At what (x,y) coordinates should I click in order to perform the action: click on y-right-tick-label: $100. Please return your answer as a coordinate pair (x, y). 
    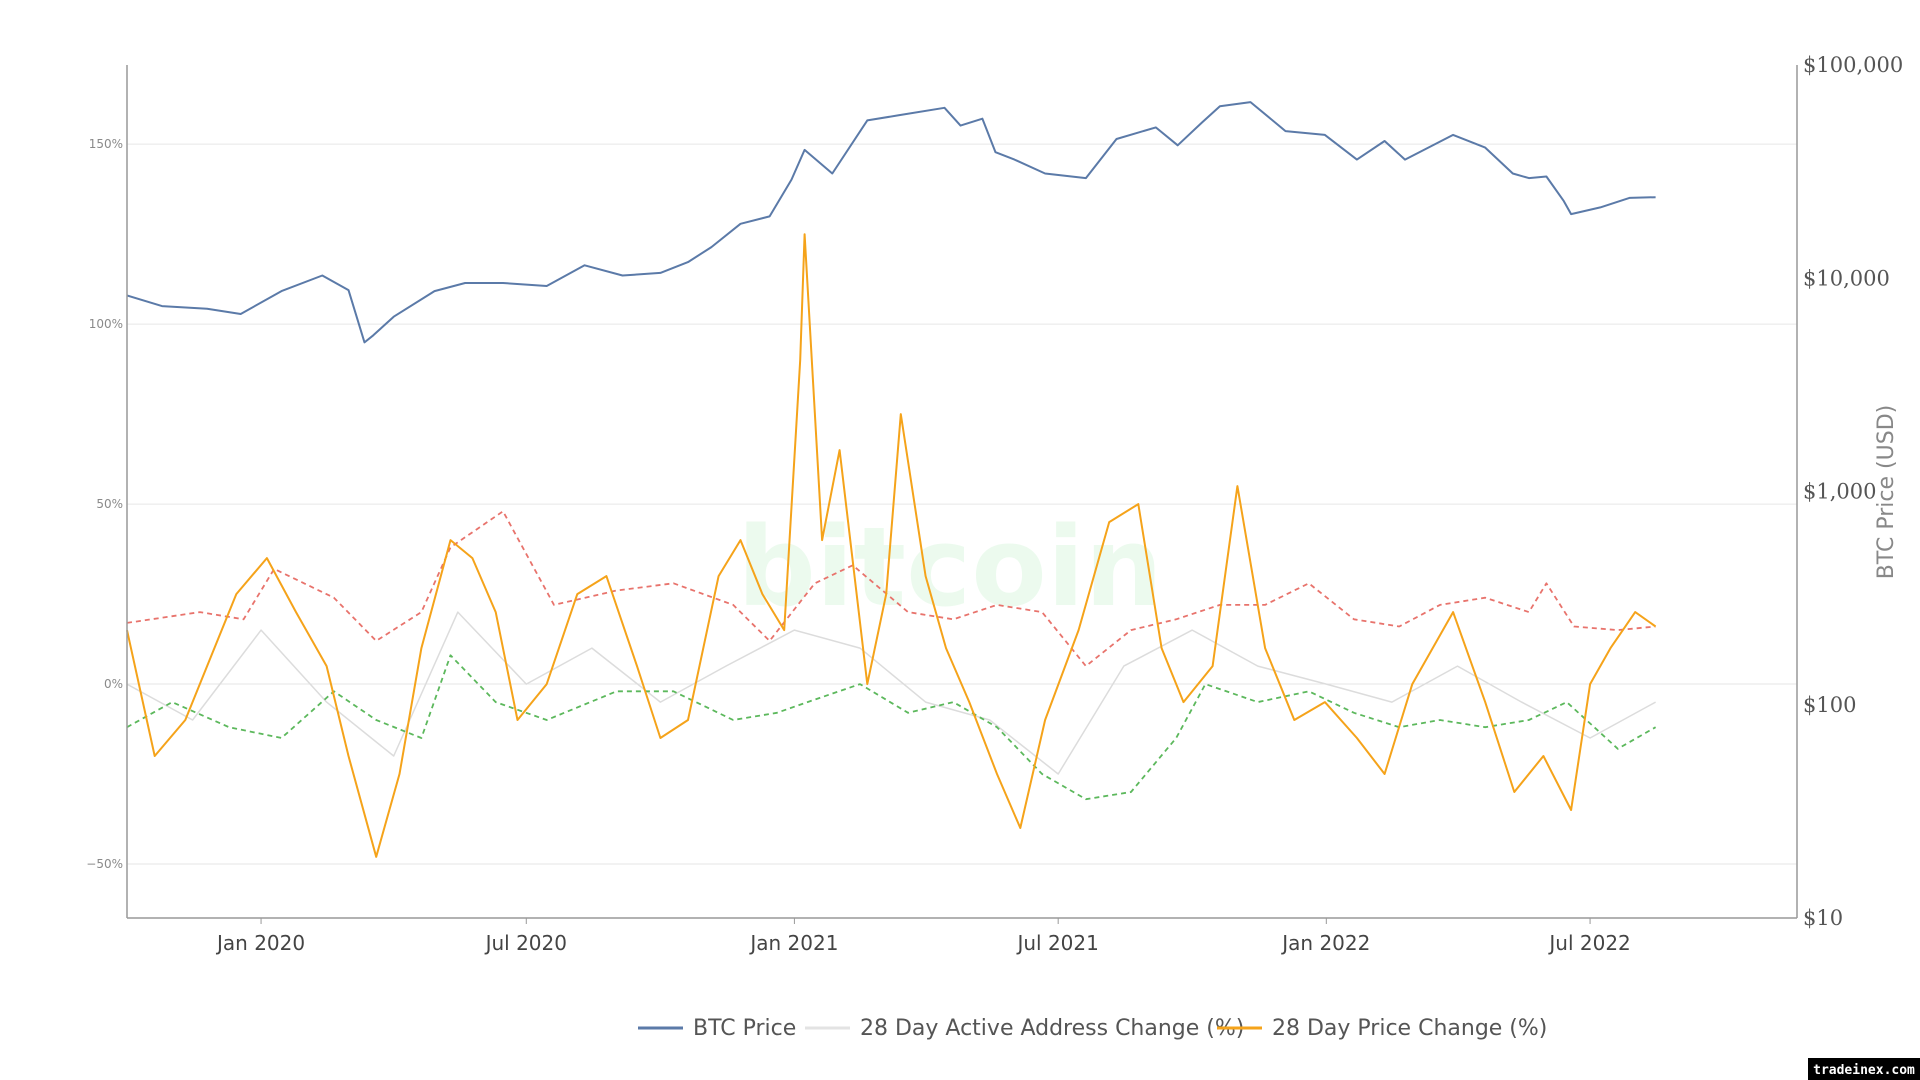
    Looking at the image, I should click on (1829, 705).